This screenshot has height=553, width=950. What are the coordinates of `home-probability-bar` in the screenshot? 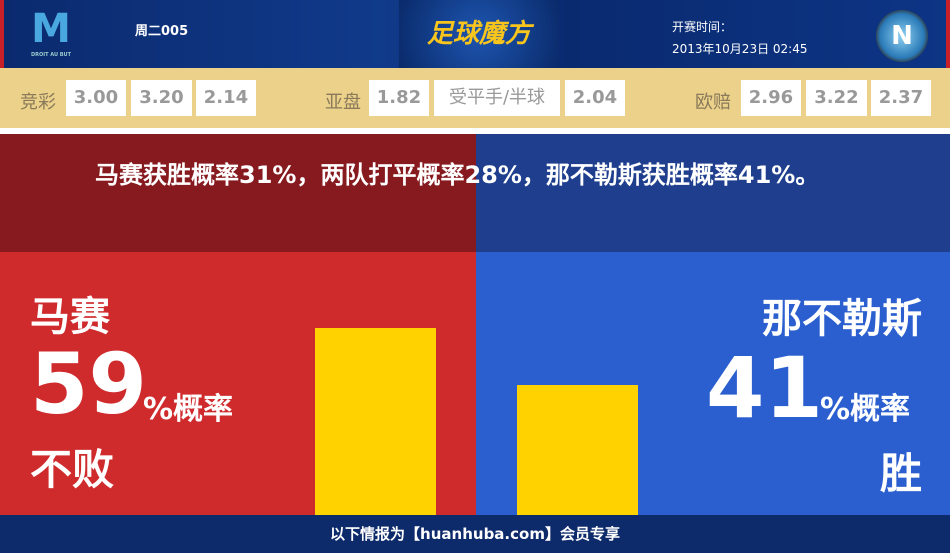 It's located at (375, 421).